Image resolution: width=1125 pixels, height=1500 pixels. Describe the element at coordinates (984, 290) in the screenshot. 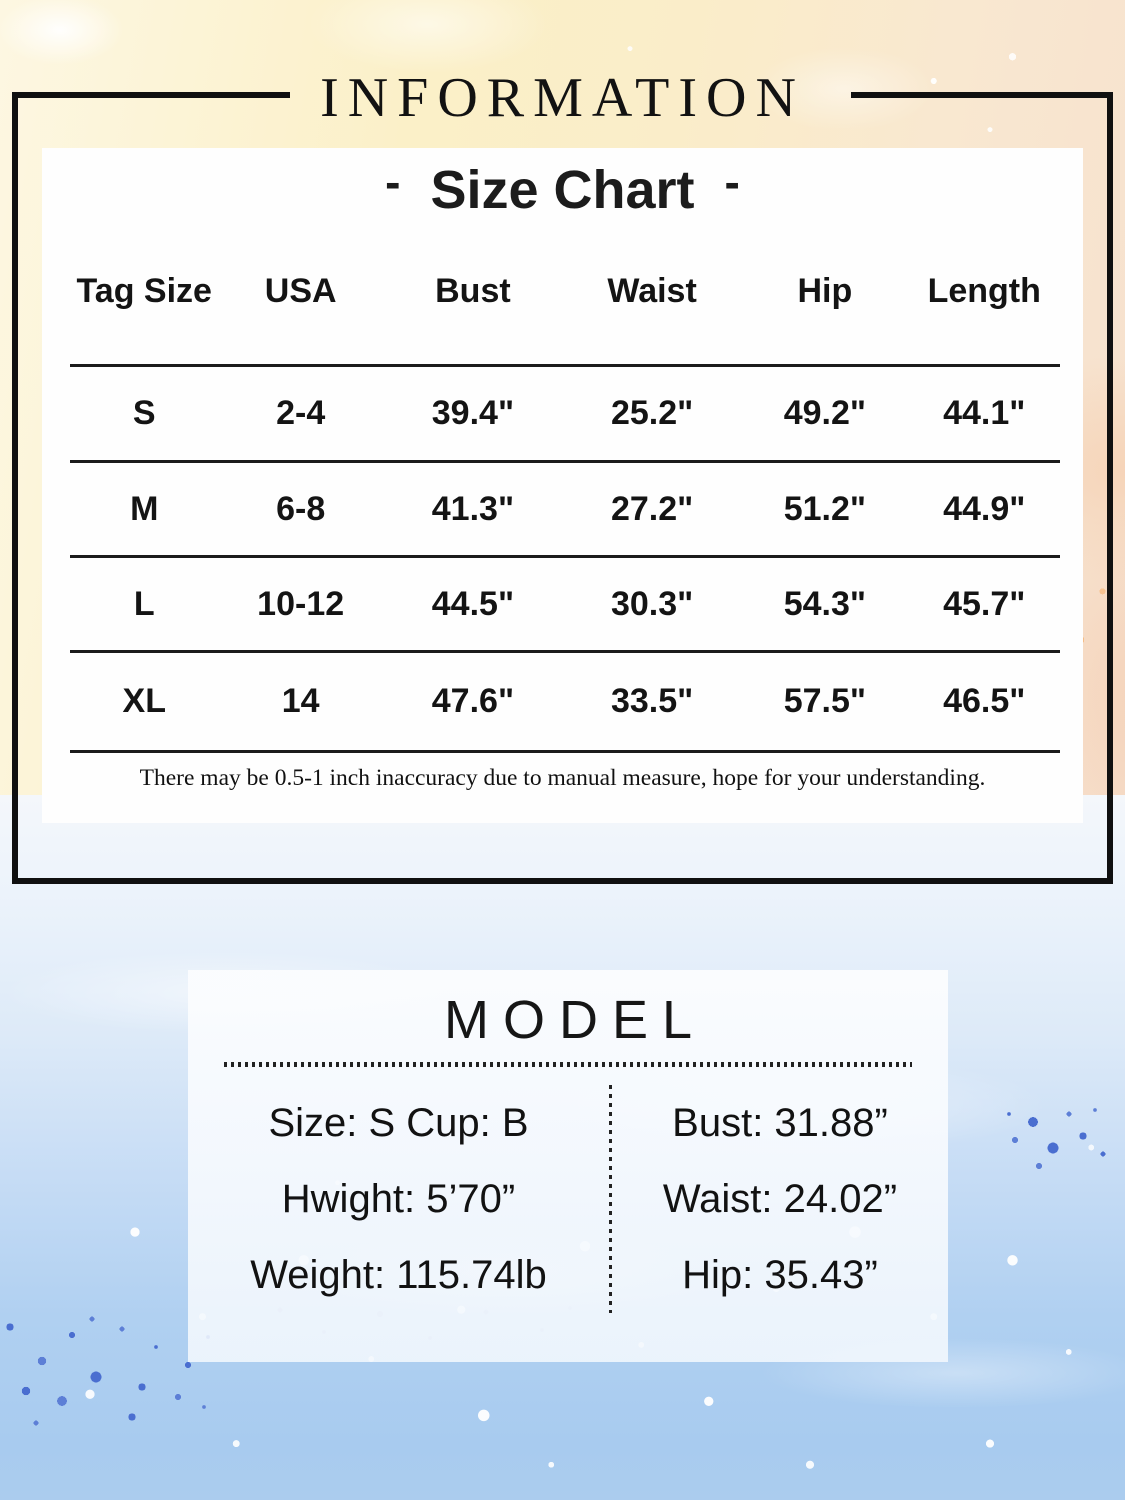

I see `column-header-length: Length` at that location.